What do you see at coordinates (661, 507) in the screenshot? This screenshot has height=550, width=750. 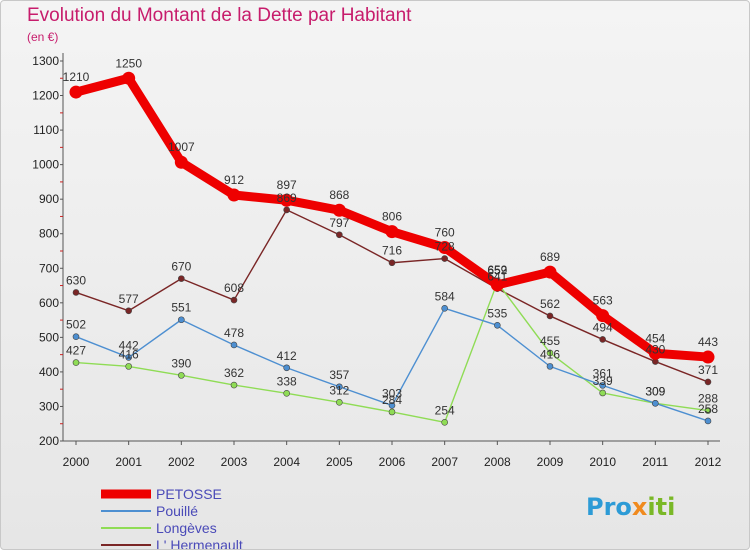 I see `logo-part: iti` at bounding box center [661, 507].